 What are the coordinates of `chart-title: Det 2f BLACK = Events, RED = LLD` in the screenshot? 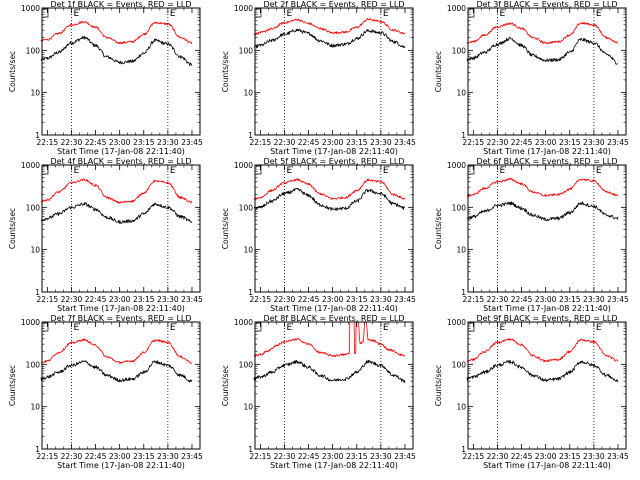 It's located at (333, 4).